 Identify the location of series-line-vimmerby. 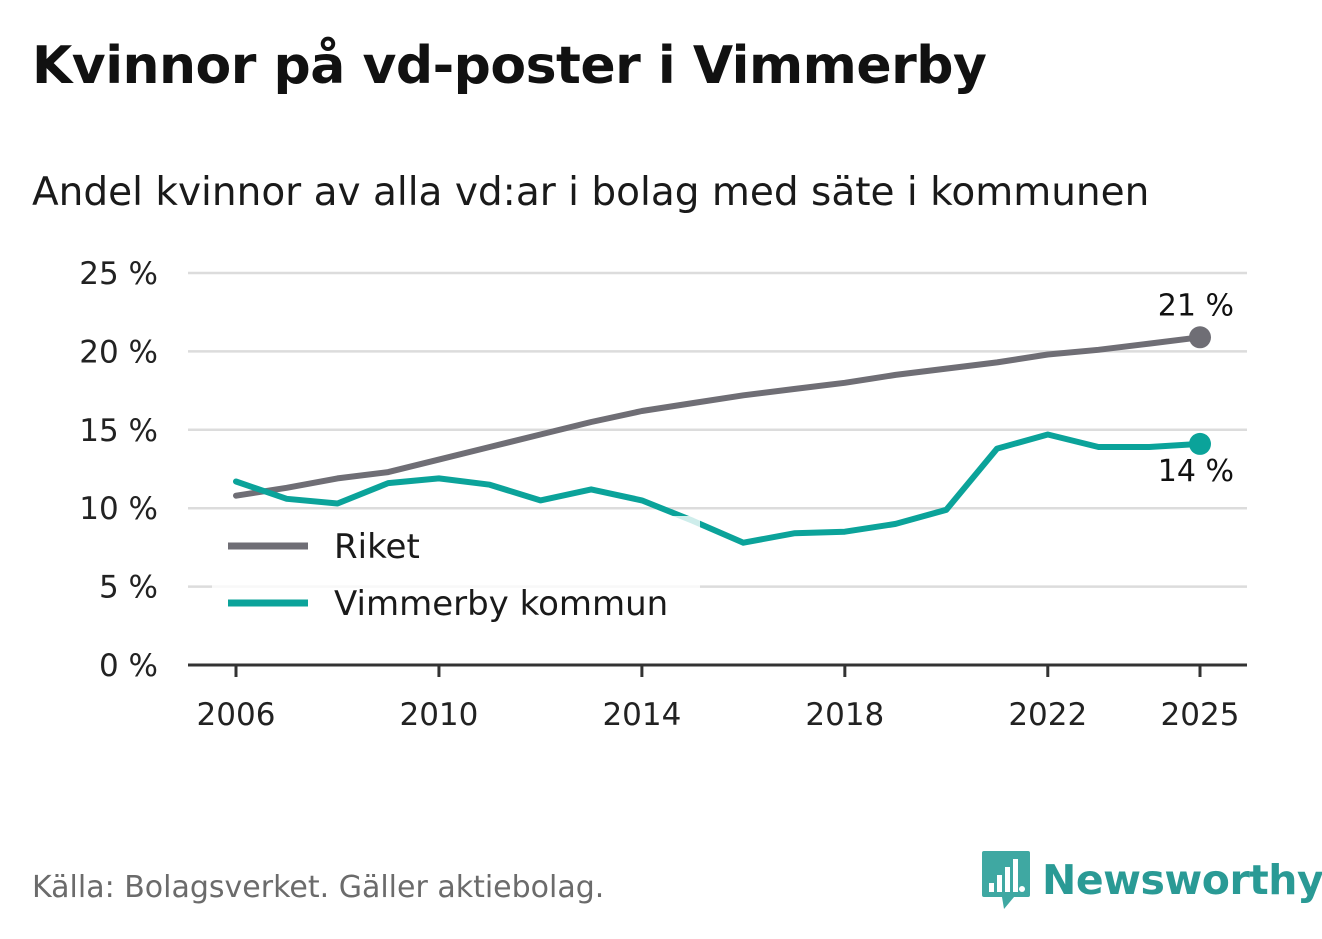
(718, 488).